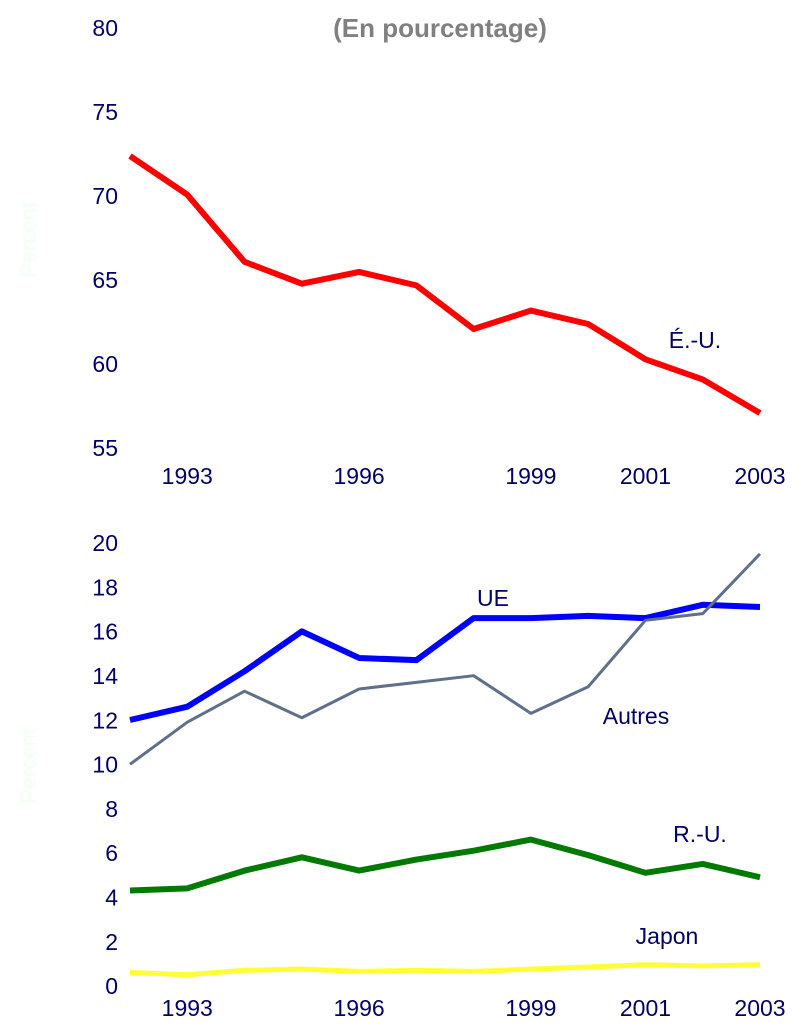 This screenshot has width=808, height=1031. What do you see at coordinates (105, 765) in the screenshot?
I see `y-tick-label: 10` at bounding box center [105, 765].